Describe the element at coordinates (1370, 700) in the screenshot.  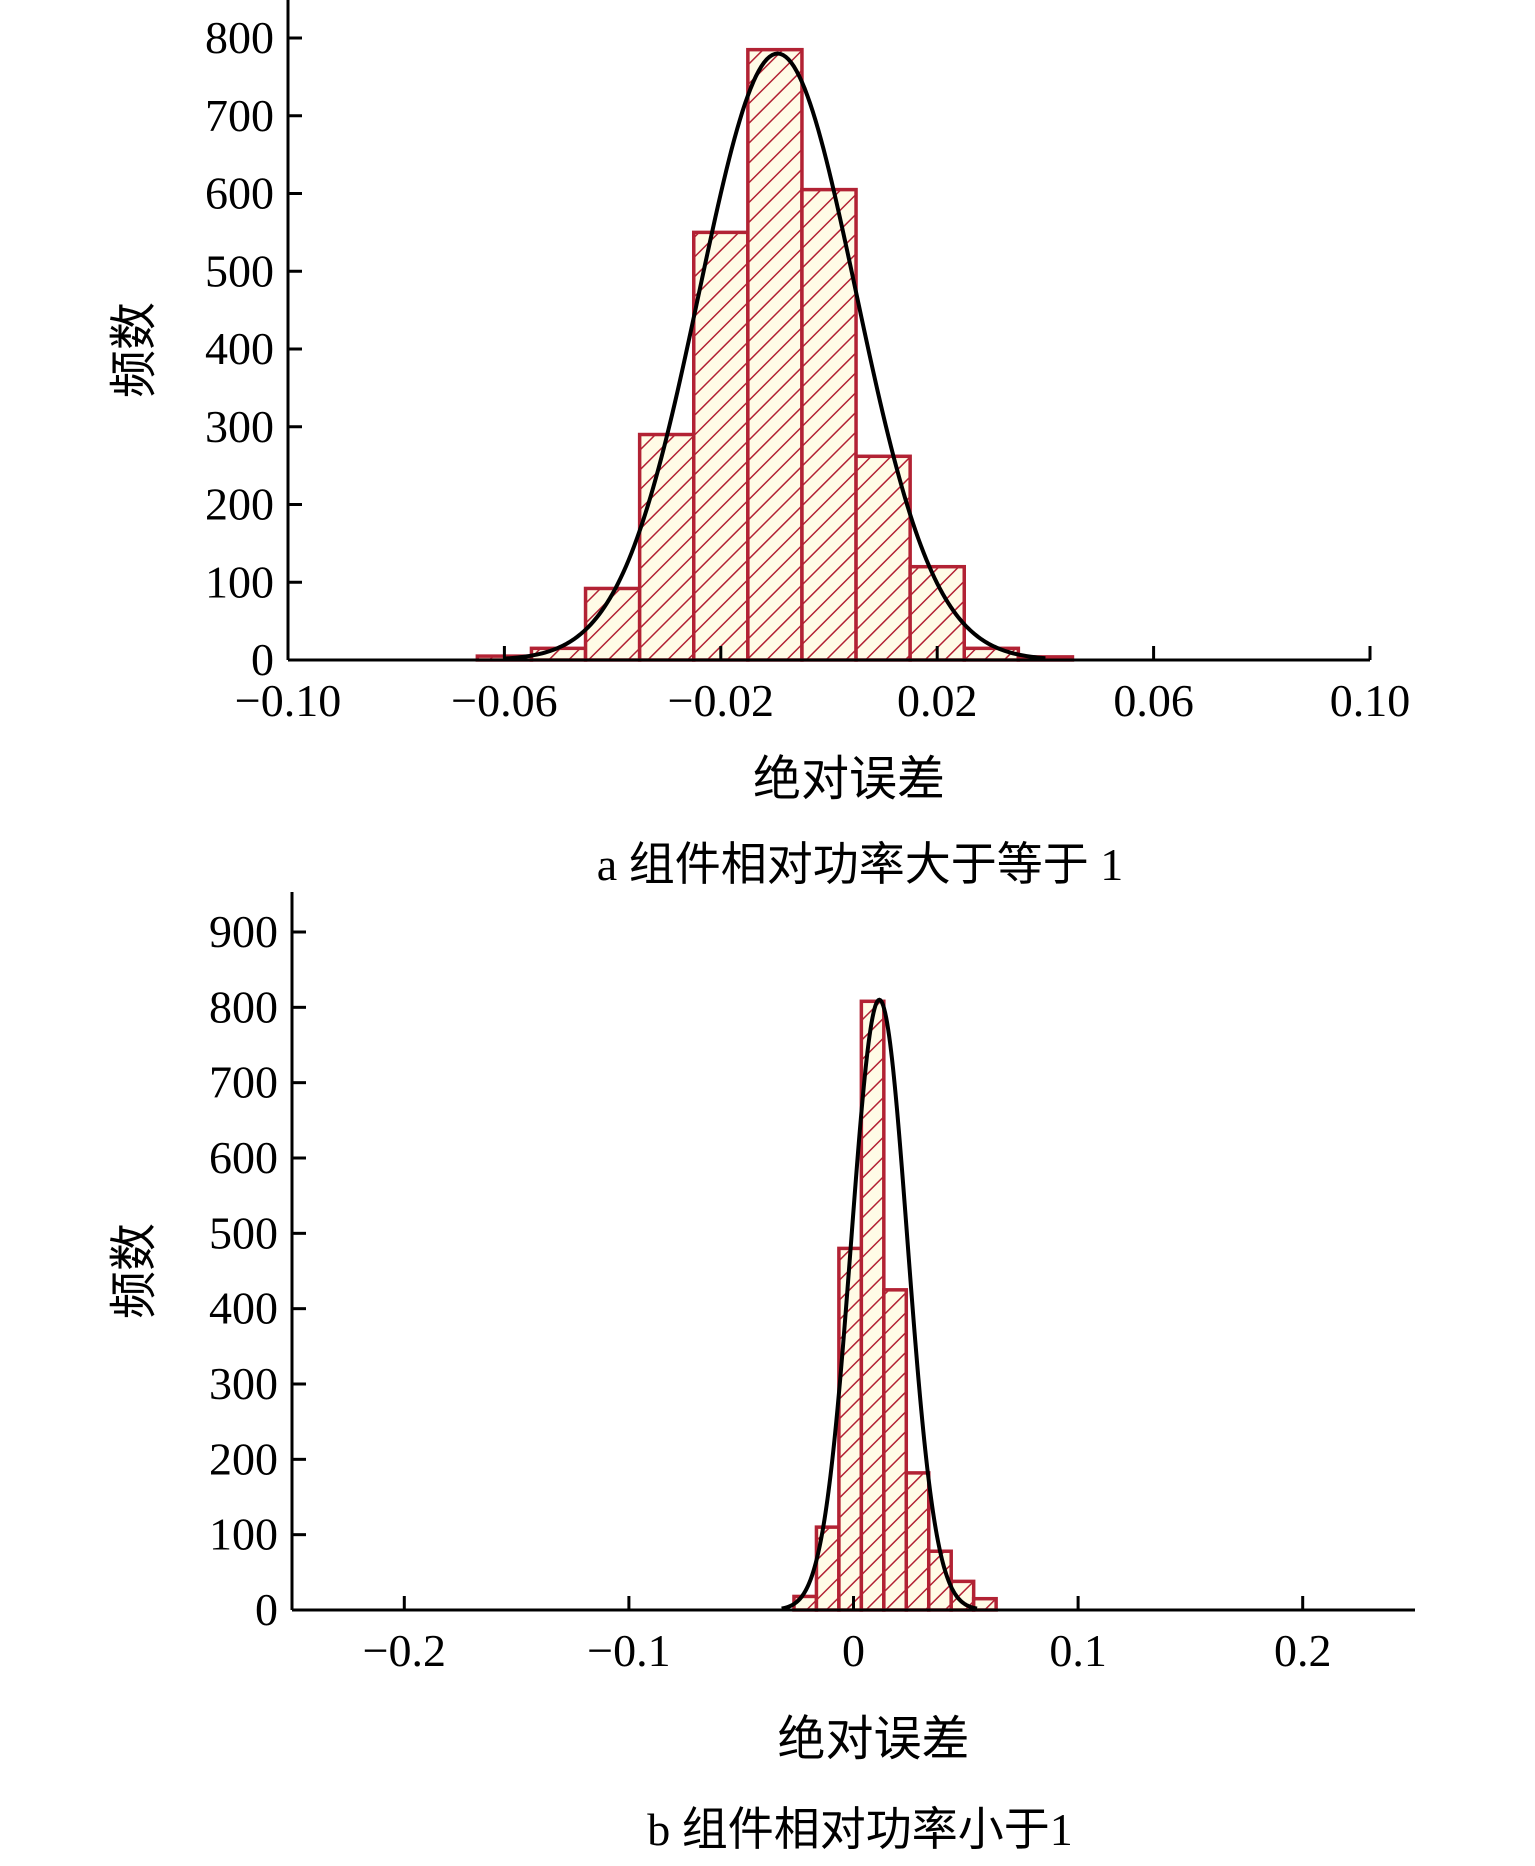
I see `x-tick-label: 0.10` at that location.